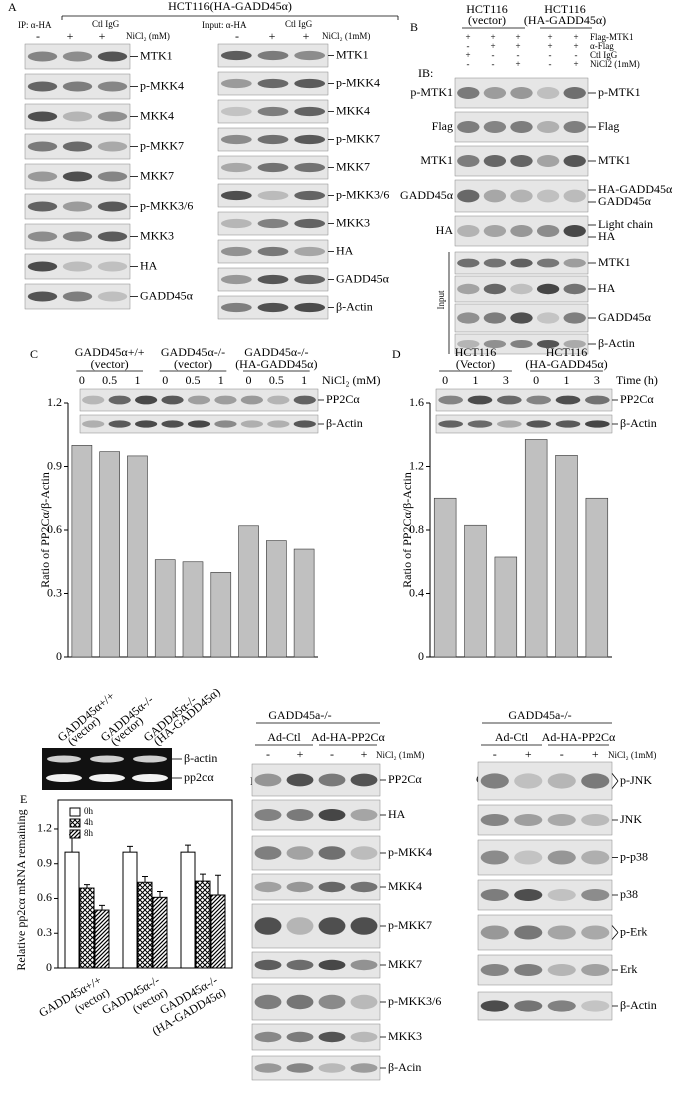 Image resolution: width=698 pixels, height=1113 pixels. I want to click on x-tick-label: 1, so click(567, 380).